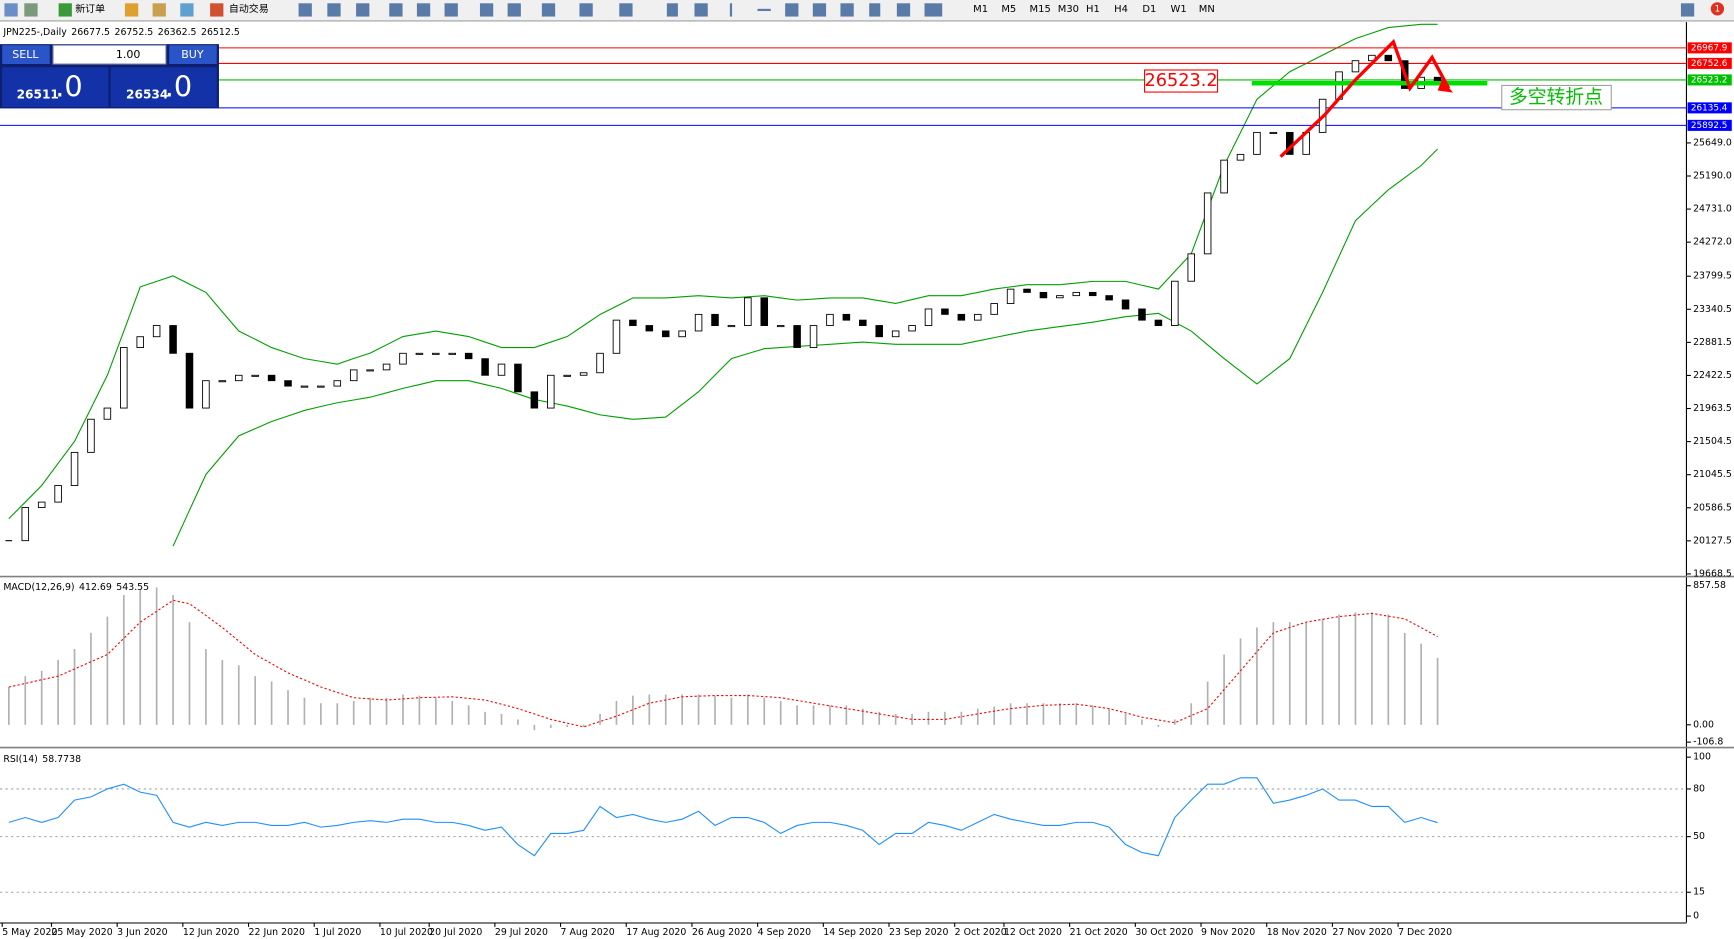  Describe the element at coordinates (867, 10) in the screenshot. I see `toolbar` at that location.